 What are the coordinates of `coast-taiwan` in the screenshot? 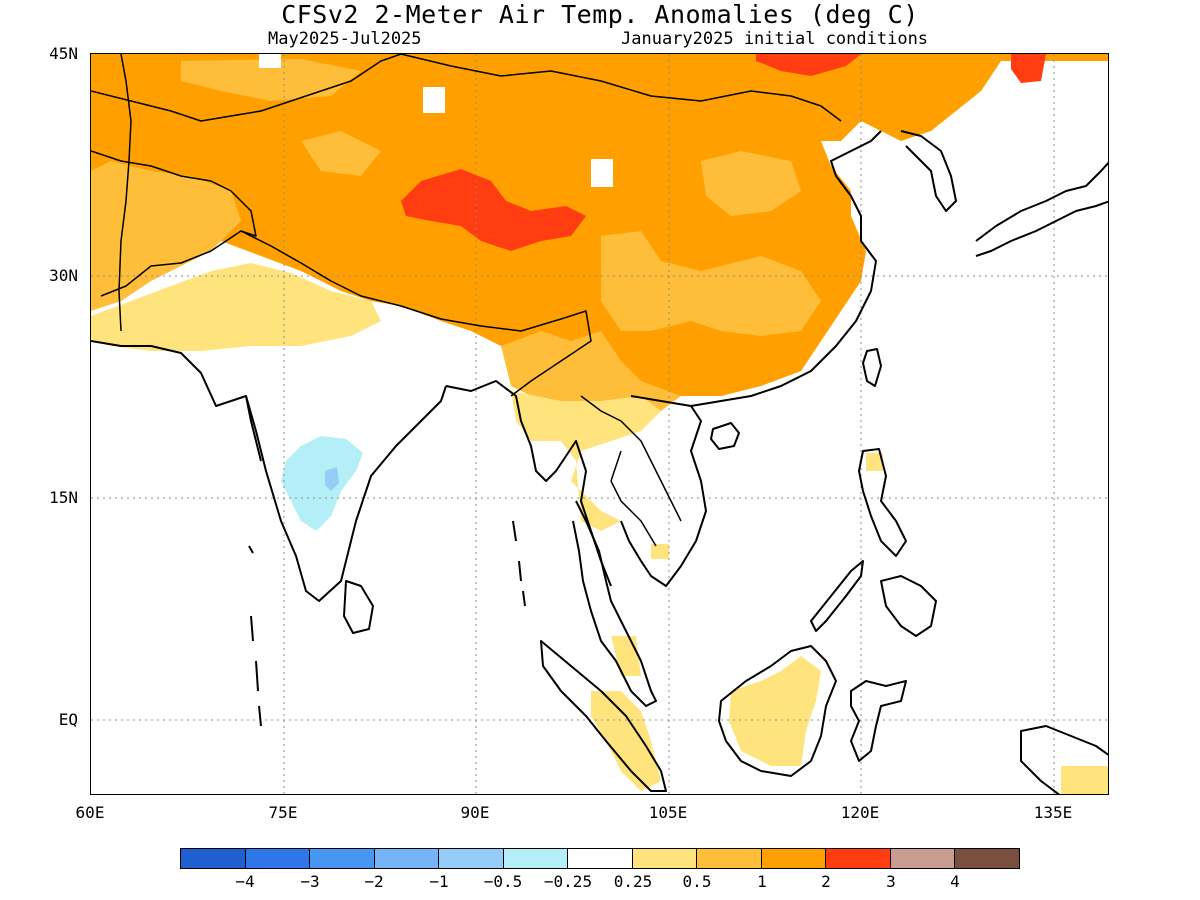 It's located at (872, 367).